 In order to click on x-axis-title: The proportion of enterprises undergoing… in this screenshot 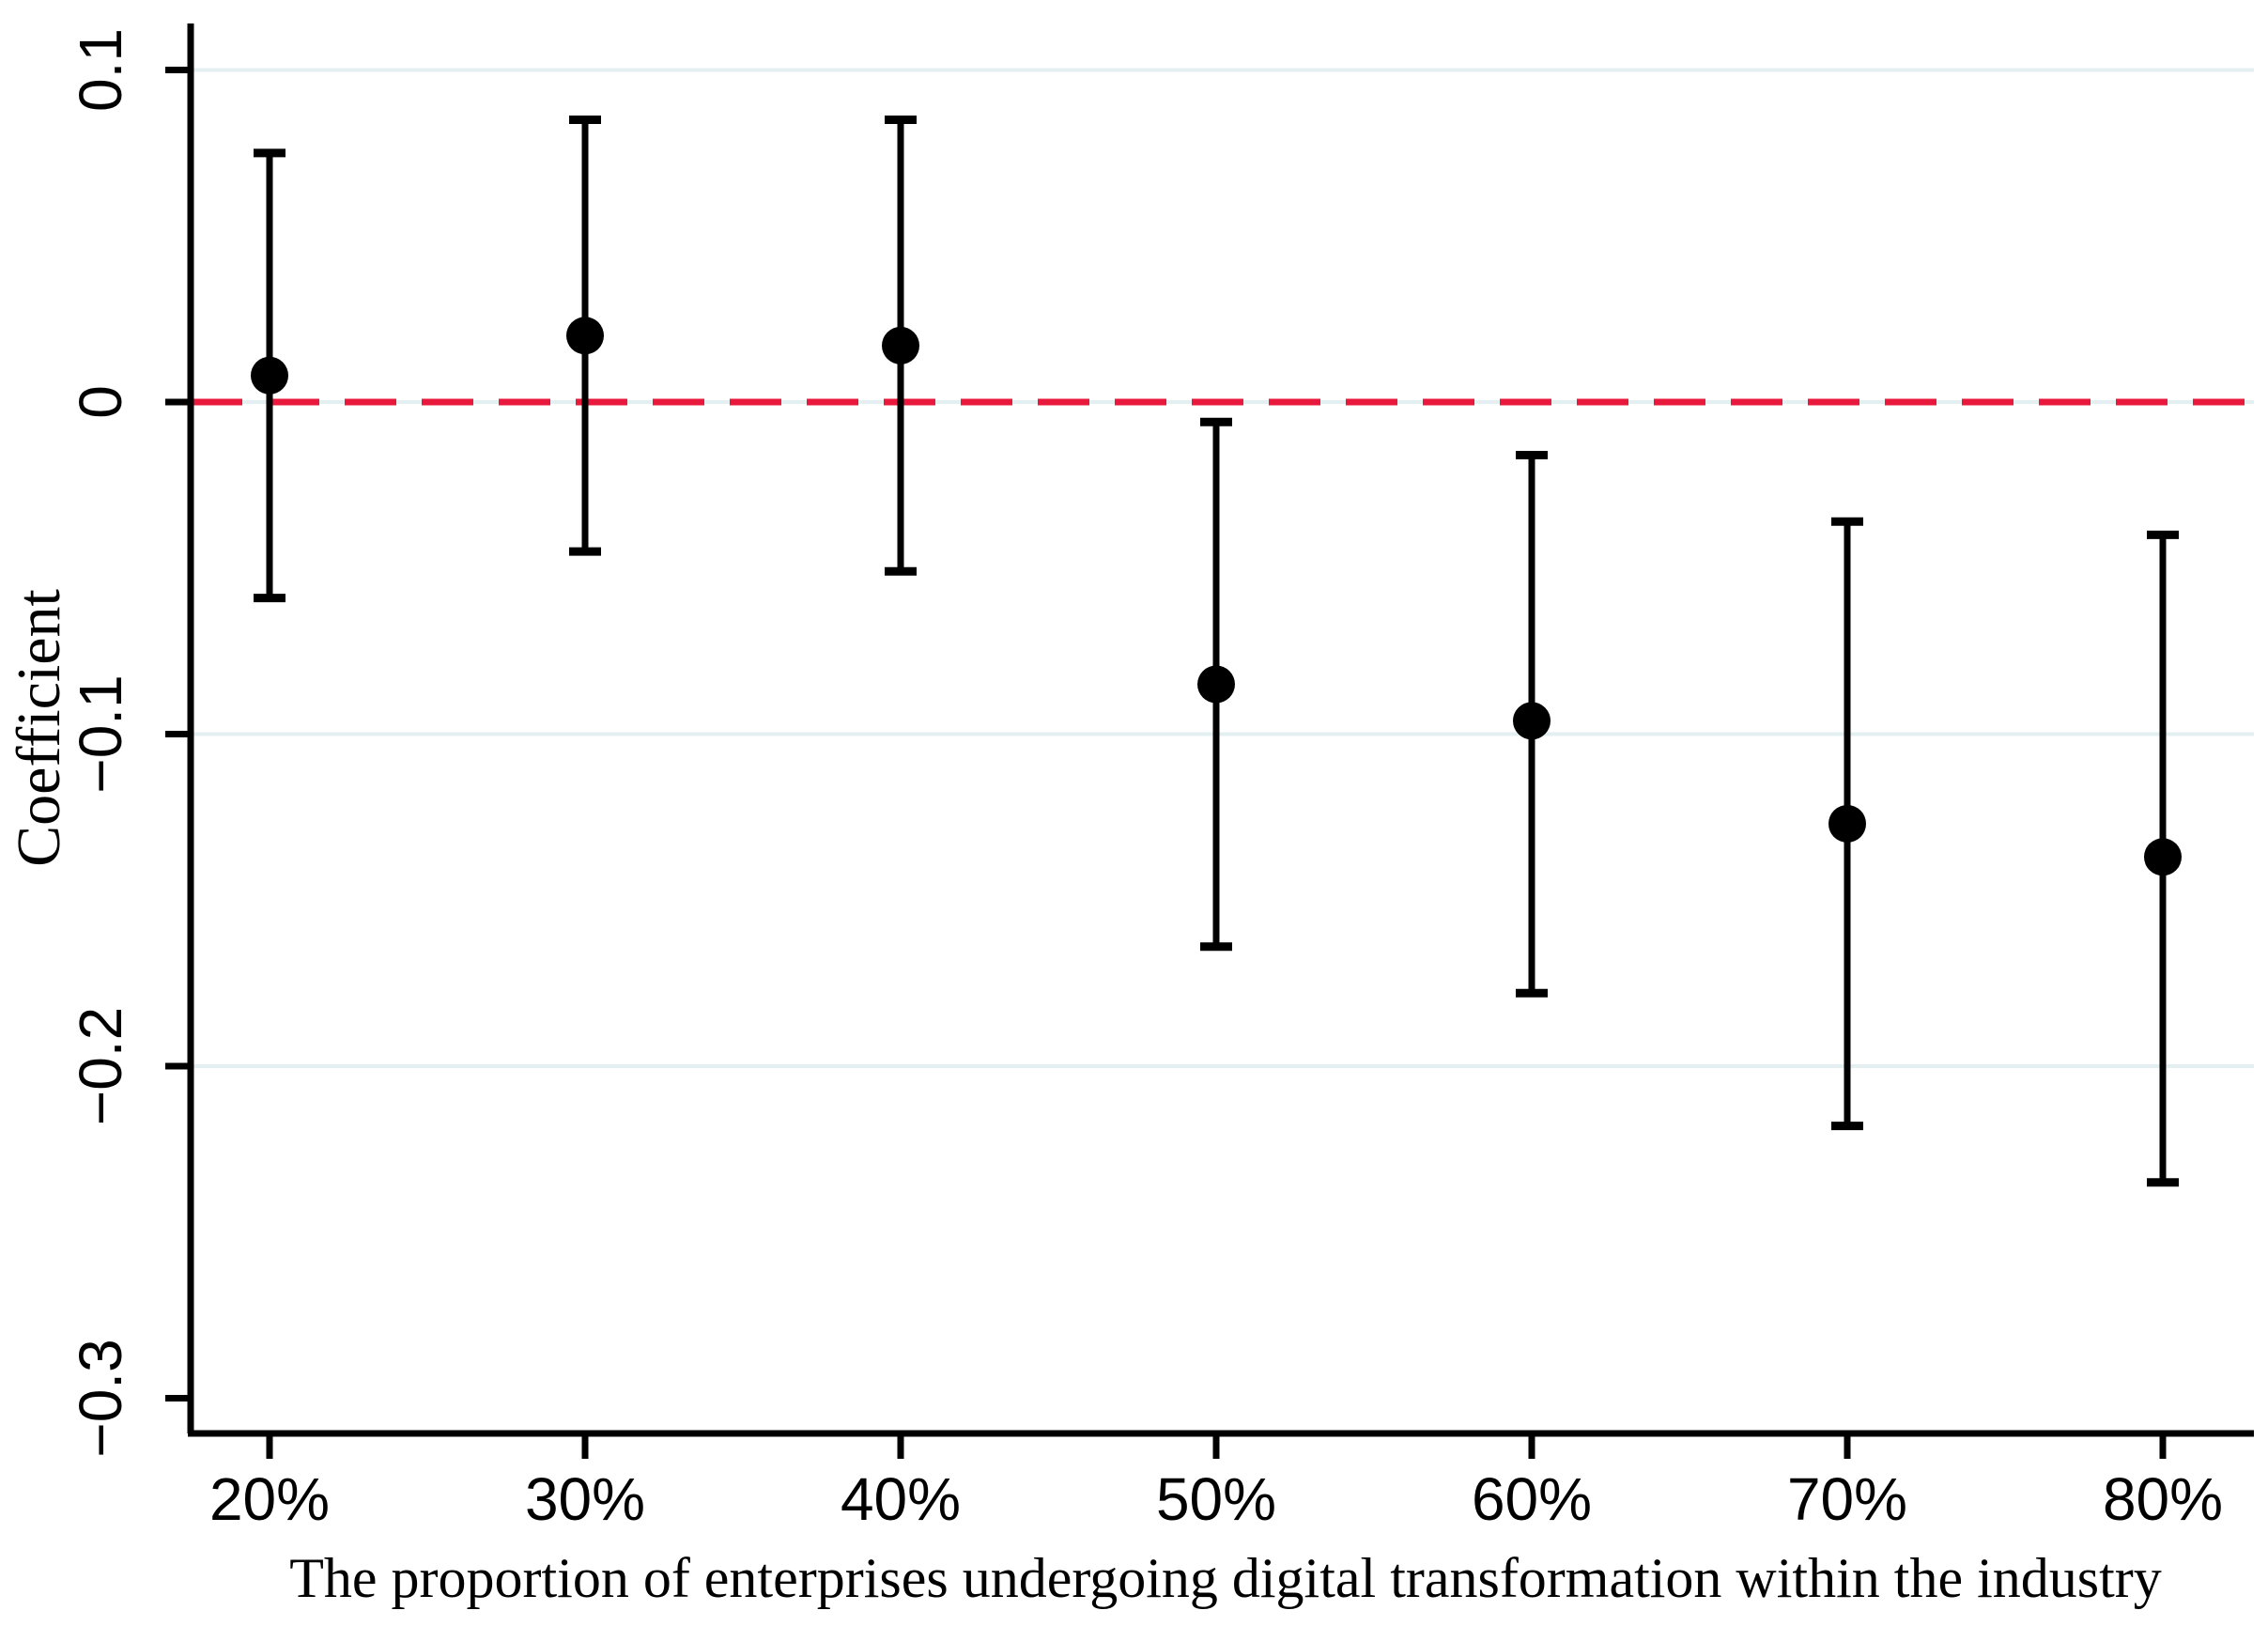, I will do `click(1226, 1578)`.